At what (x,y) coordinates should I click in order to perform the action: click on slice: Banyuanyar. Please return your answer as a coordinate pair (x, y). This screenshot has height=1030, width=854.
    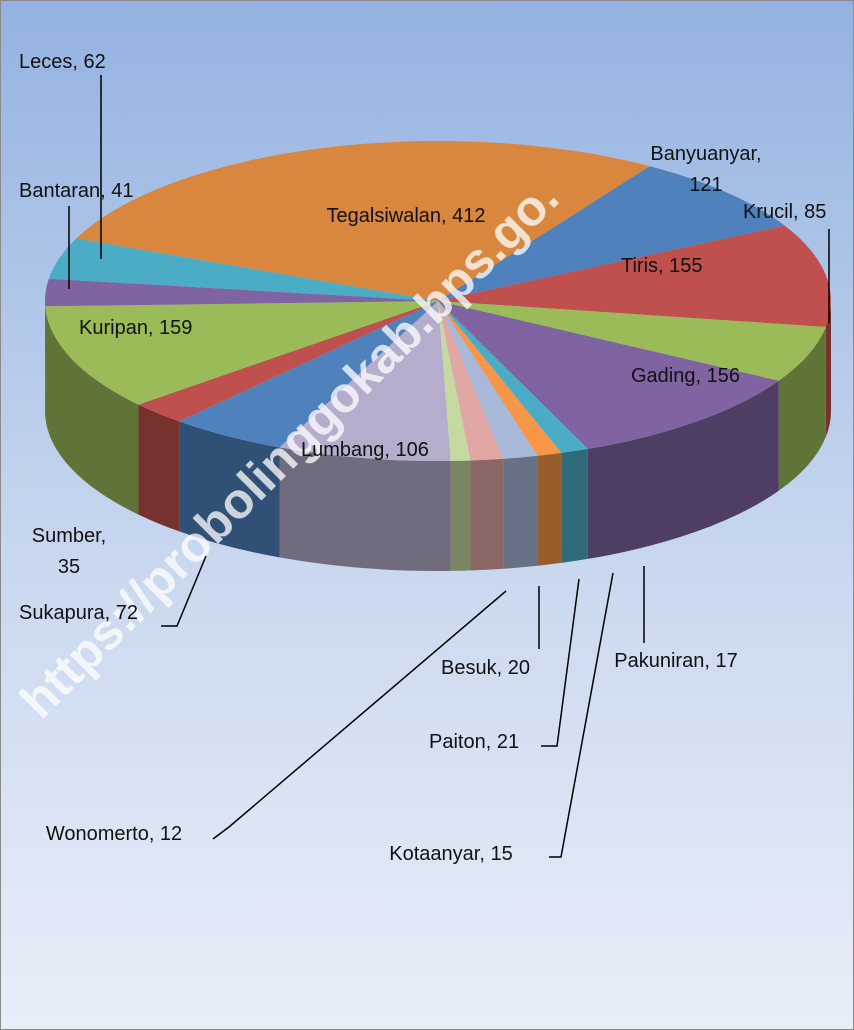
    Looking at the image, I should click on (611, 233).